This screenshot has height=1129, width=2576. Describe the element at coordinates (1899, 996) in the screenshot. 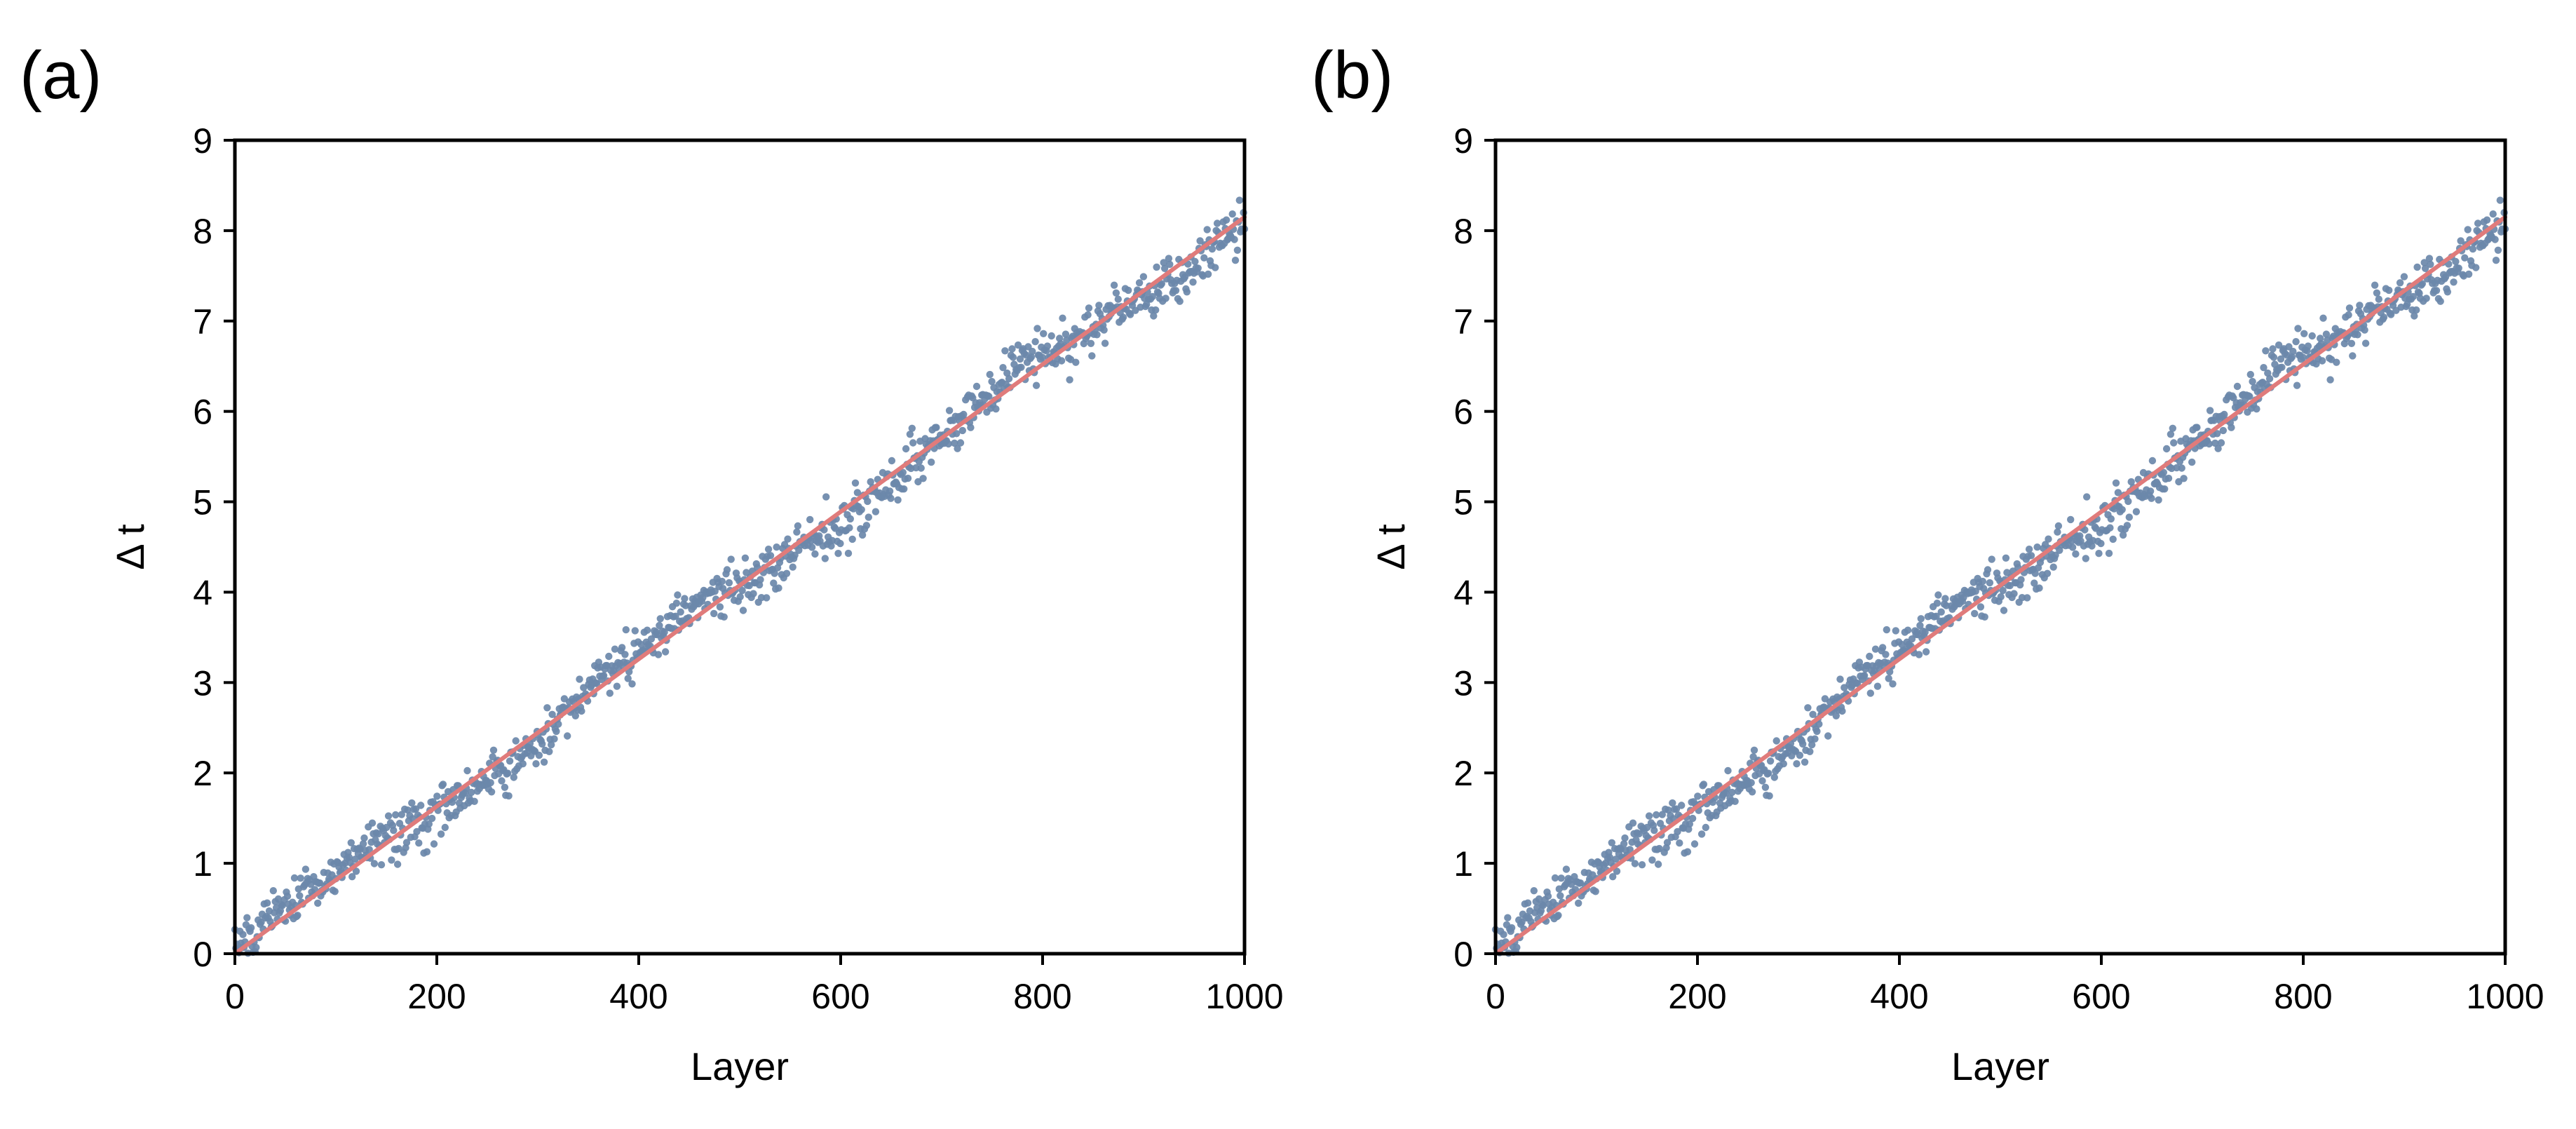

I see `x-tick-label: 400` at that location.